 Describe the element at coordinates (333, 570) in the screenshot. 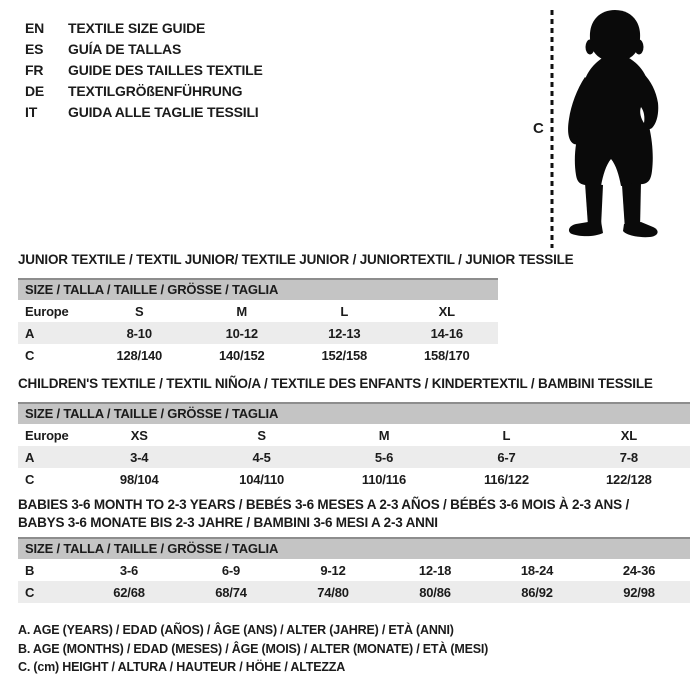

I see `size-cell: 9-12` at that location.